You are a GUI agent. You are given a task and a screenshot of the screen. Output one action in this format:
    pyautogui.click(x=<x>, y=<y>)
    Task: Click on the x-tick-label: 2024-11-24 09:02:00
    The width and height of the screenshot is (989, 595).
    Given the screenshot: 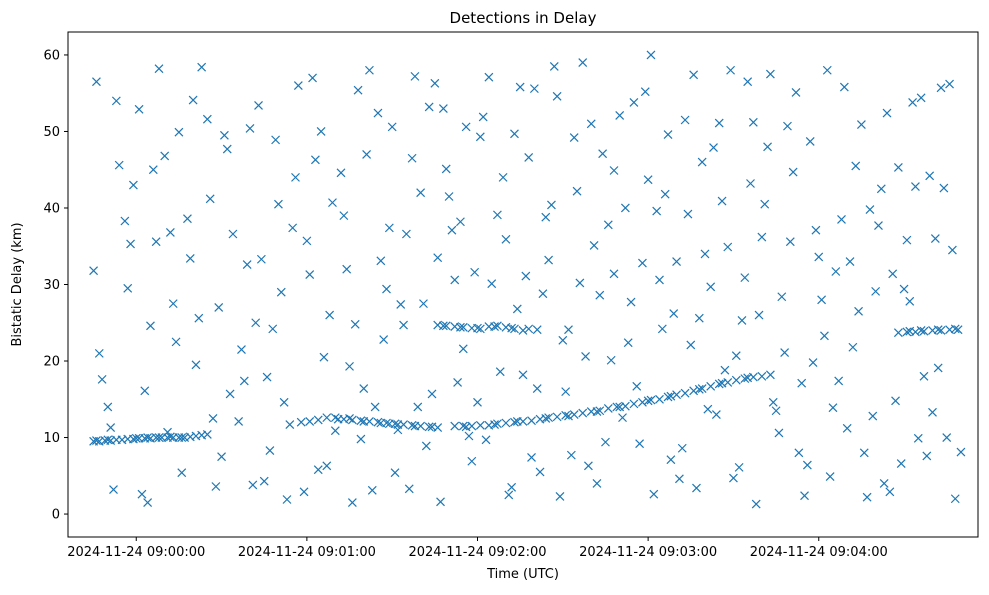 What is the action you would take?
    pyautogui.click(x=477, y=552)
    